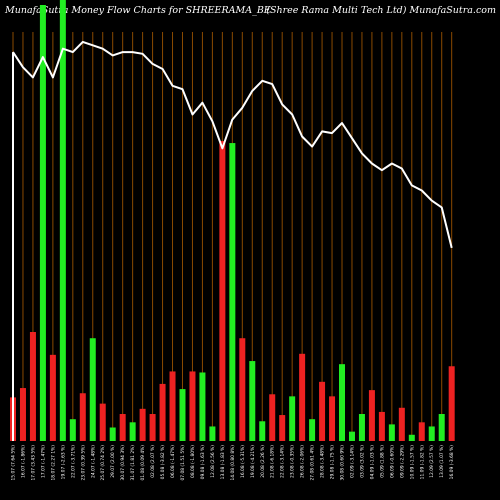 This screenshot has width=500, height=500. I want to click on x-tick-label: 23.07 (0.39 5%), so click(83, 463).